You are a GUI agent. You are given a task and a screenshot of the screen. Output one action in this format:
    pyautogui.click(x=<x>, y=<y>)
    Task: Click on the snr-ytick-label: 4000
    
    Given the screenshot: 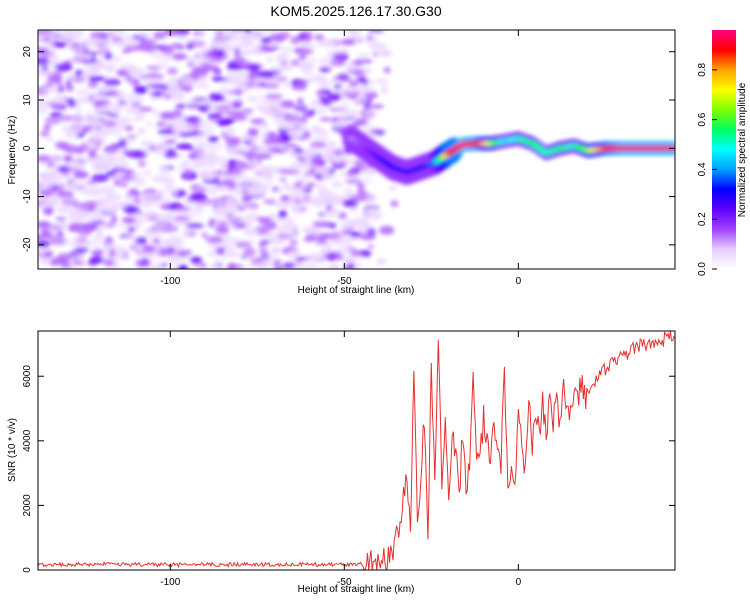 What is the action you would take?
    pyautogui.click(x=27, y=440)
    